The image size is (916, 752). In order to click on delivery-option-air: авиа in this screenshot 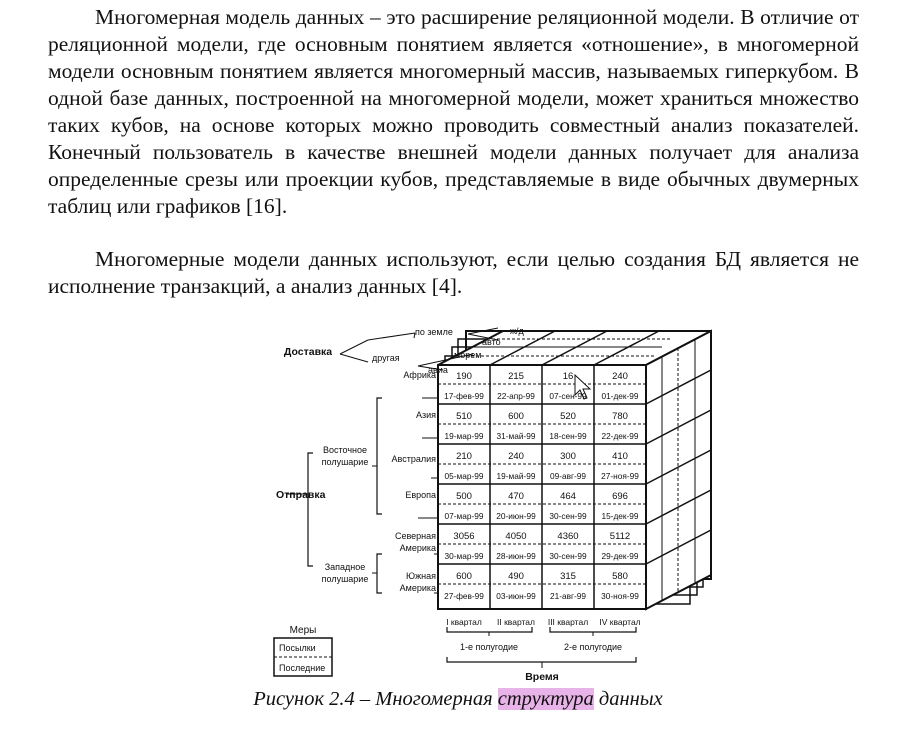, I will do `click(438, 370)`.